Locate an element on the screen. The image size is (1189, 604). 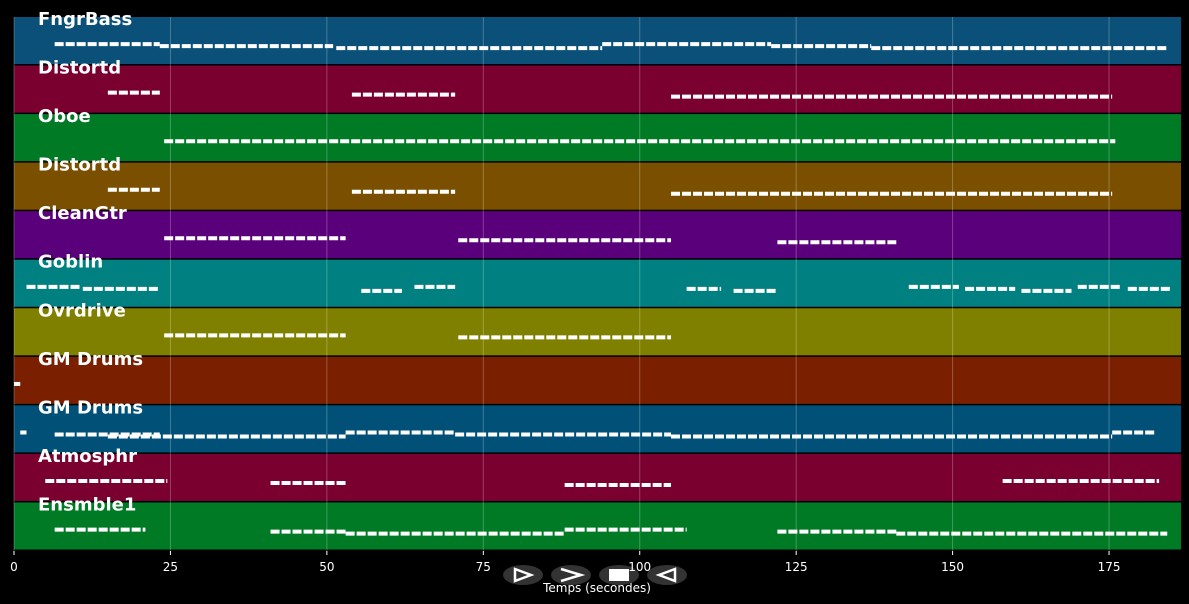
x-axis-label: Temps (secondes) is located at coordinates (596, 588).